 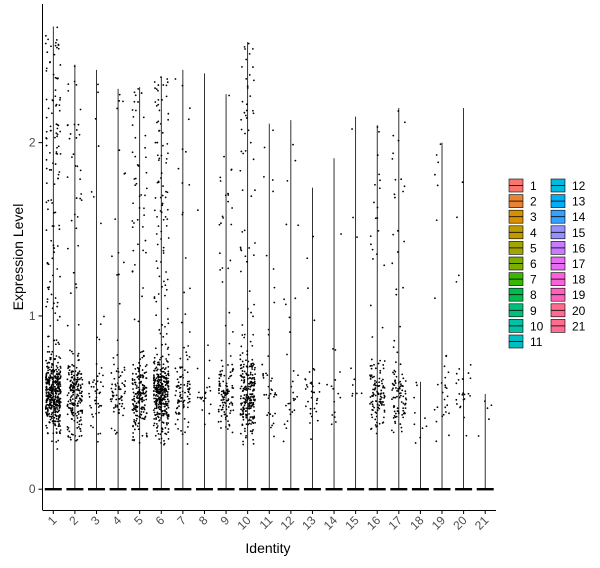 What do you see at coordinates (579, 233) in the screenshot?
I see `legend-label: 15` at bounding box center [579, 233].